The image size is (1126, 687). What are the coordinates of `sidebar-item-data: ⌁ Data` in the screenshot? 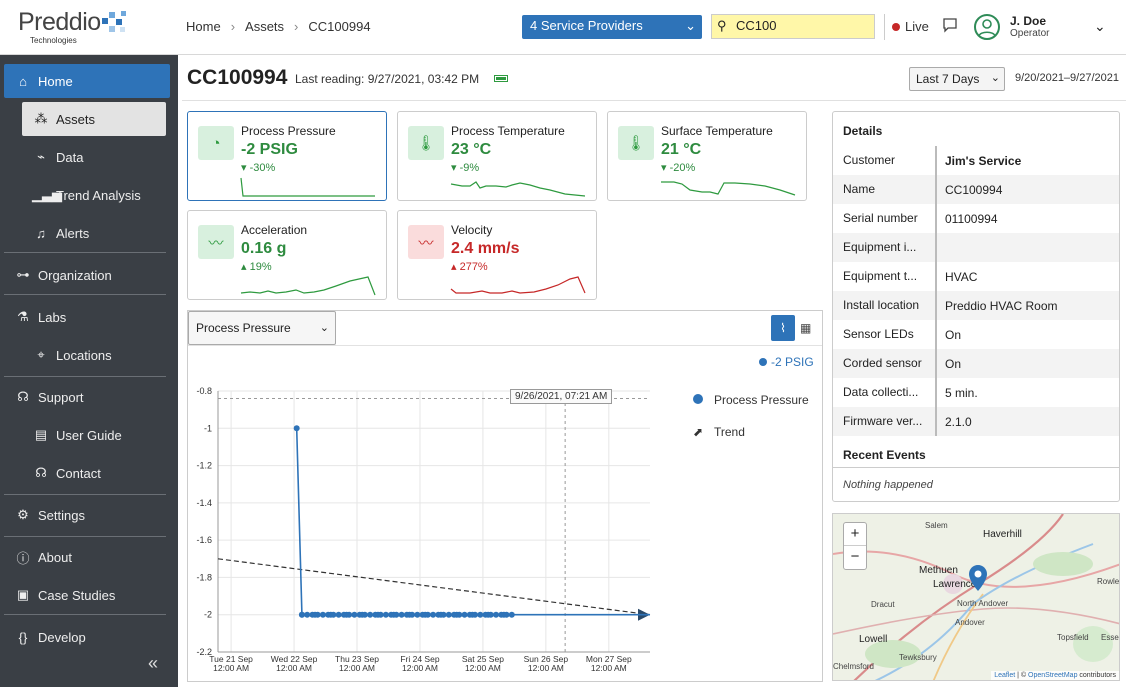 It's located at (94, 157).